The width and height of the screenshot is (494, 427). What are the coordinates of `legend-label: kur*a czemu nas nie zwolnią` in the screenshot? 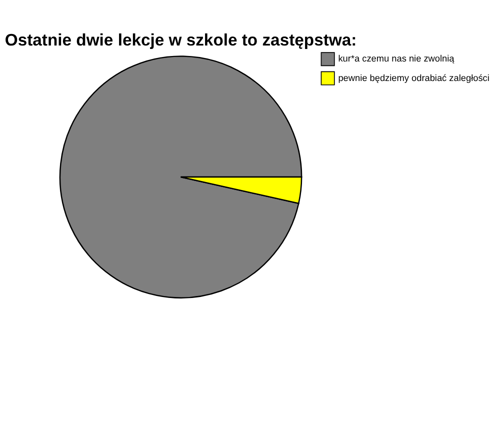 It's located at (397, 59).